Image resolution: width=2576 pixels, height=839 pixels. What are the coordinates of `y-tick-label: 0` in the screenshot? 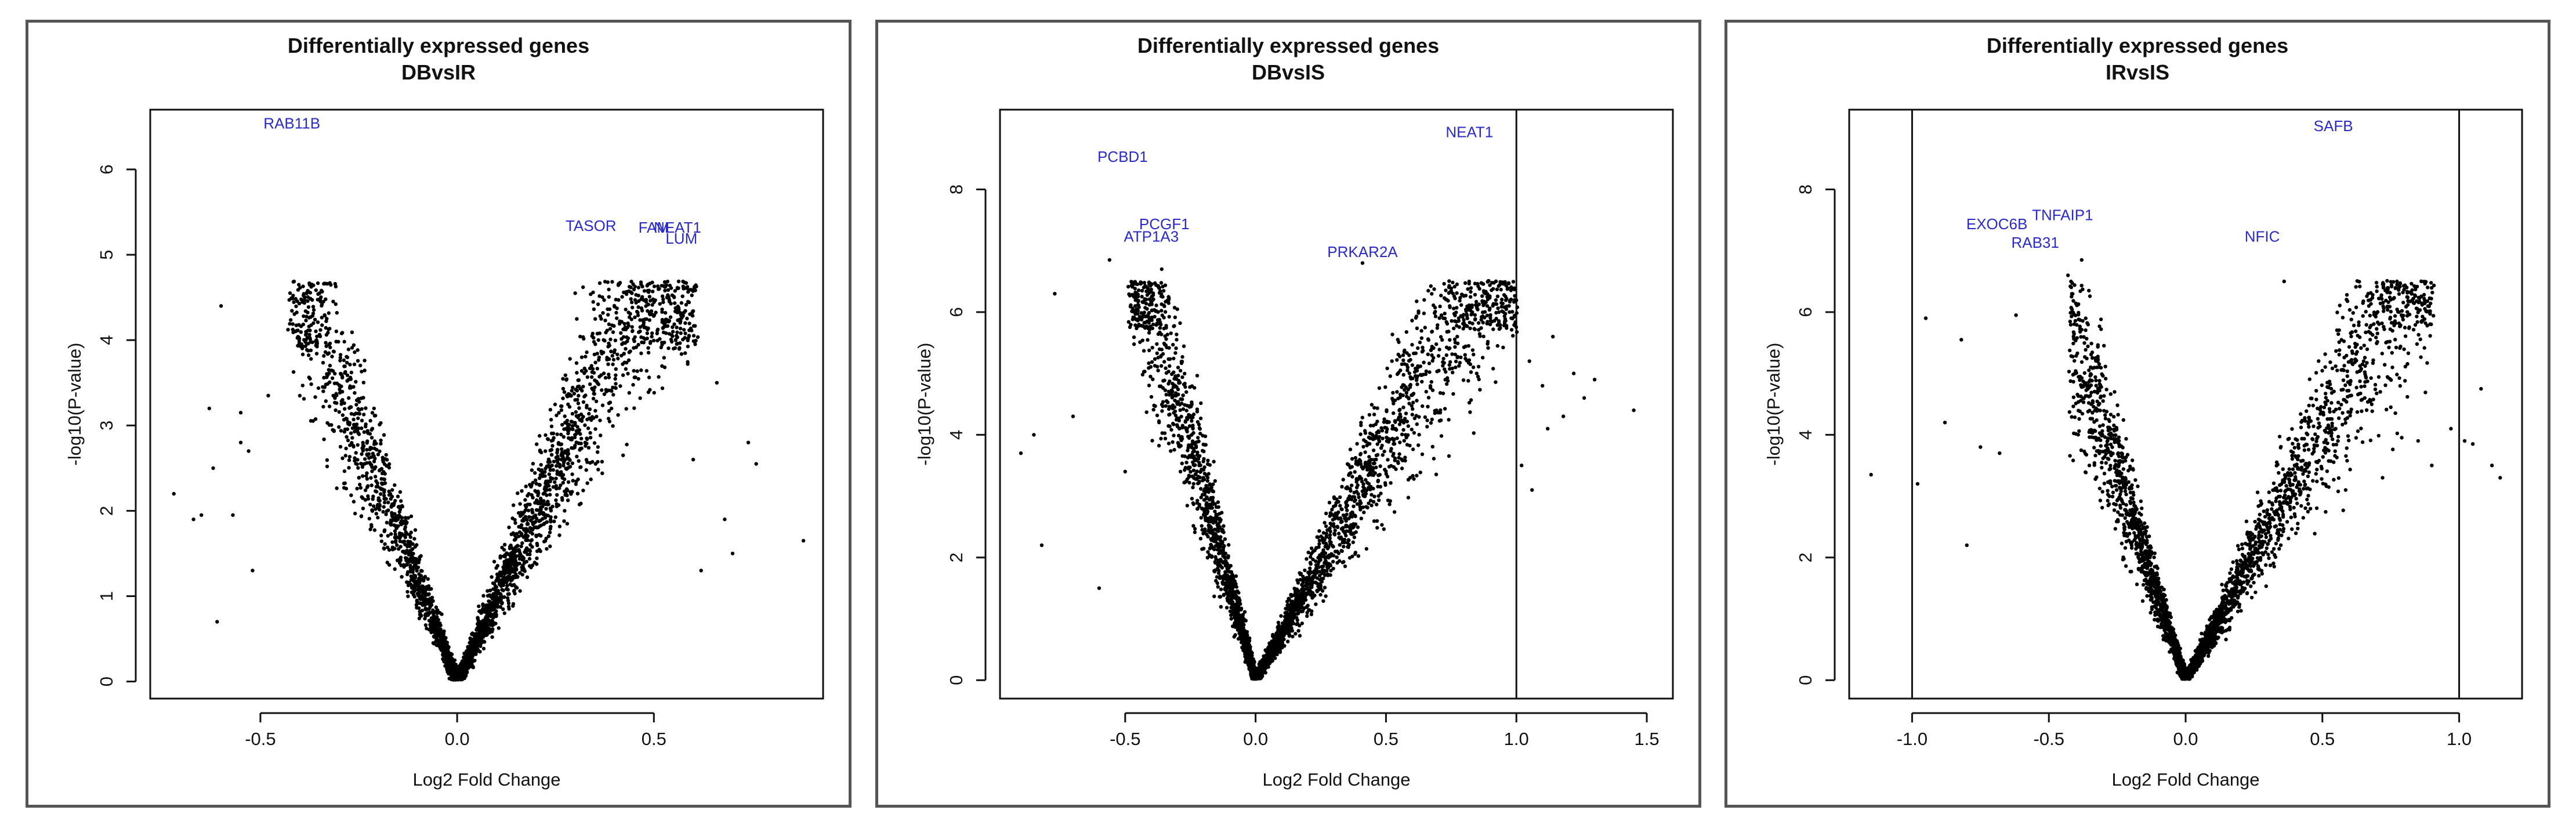 It's located at (106, 682).